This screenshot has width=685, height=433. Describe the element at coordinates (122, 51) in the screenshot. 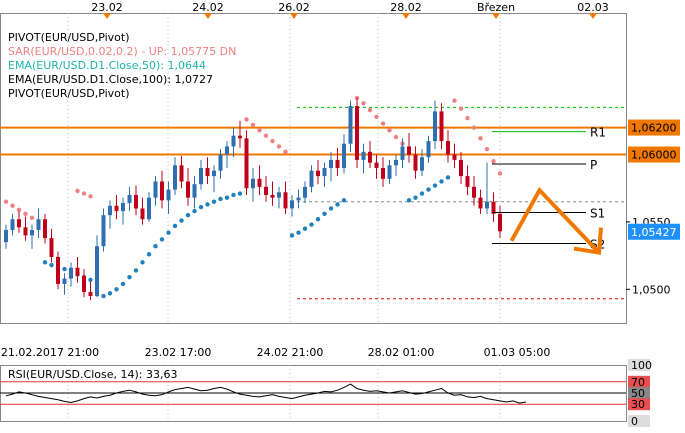

I see `legend-entry: SAR(EUR/USD,0.02,0.2) - UP: 1,05775 DN` at that location.